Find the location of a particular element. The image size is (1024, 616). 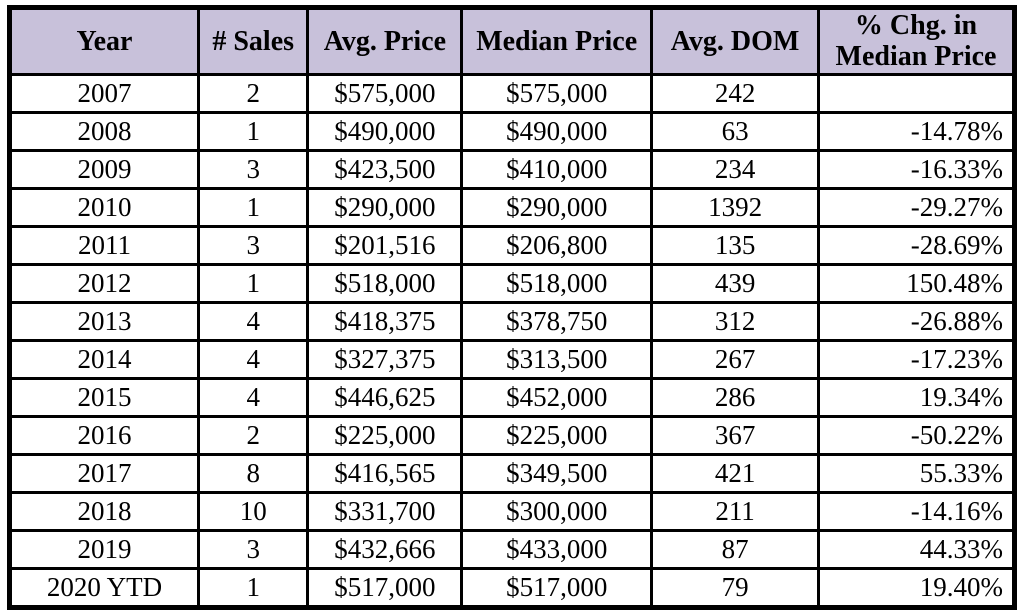

table-cell: 312 is located at coordinates (735, 321).